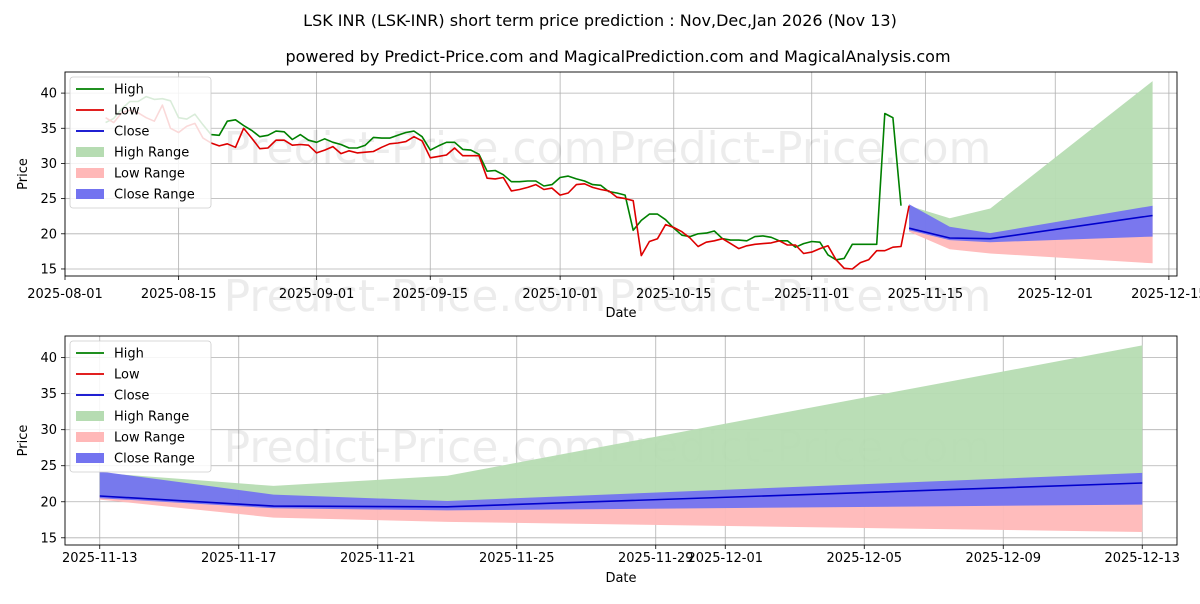  Describe the element at coordinates (100, 558) in the screenshot. I see `x-tick-label: 2025-11-13` at that location.